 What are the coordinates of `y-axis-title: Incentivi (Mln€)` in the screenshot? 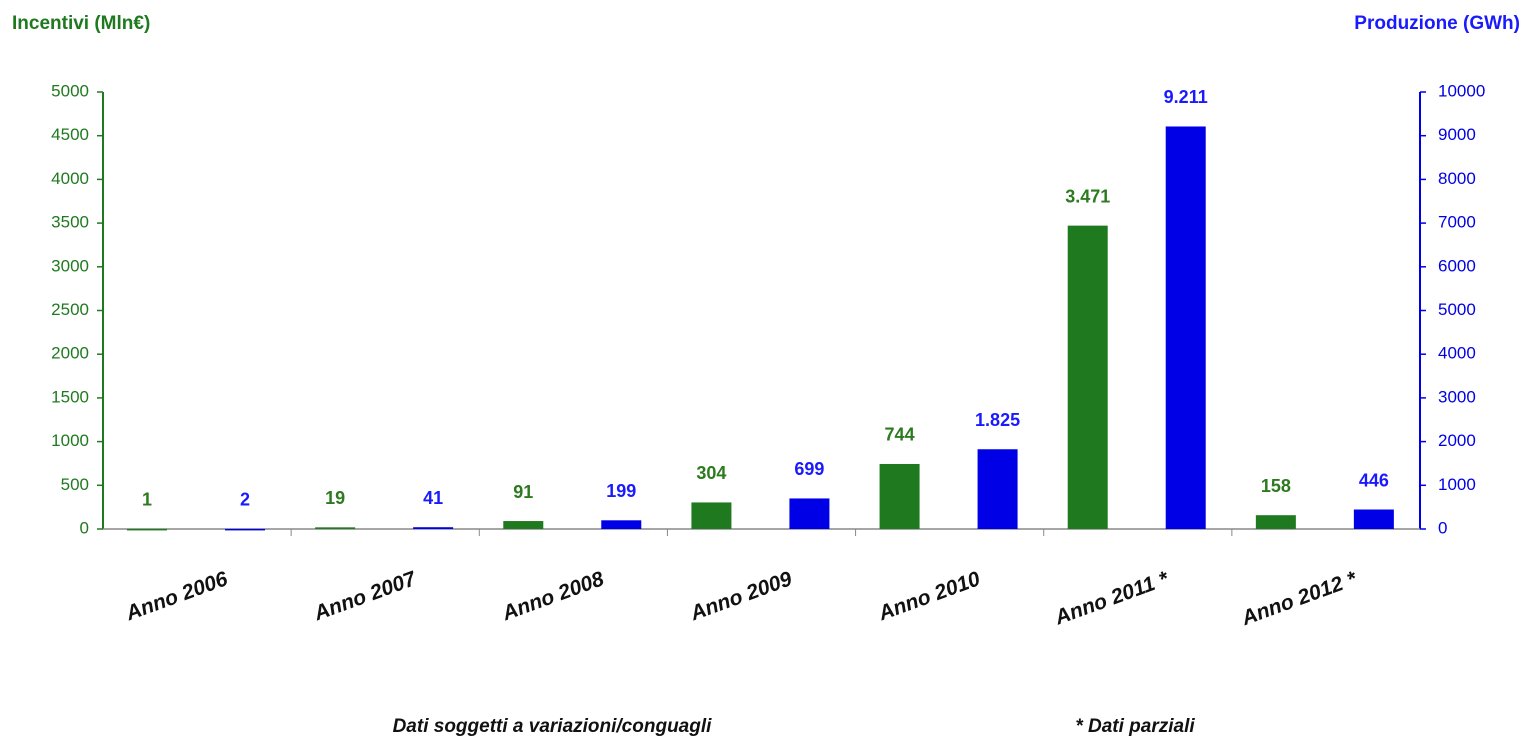 It's located at (81, 23).